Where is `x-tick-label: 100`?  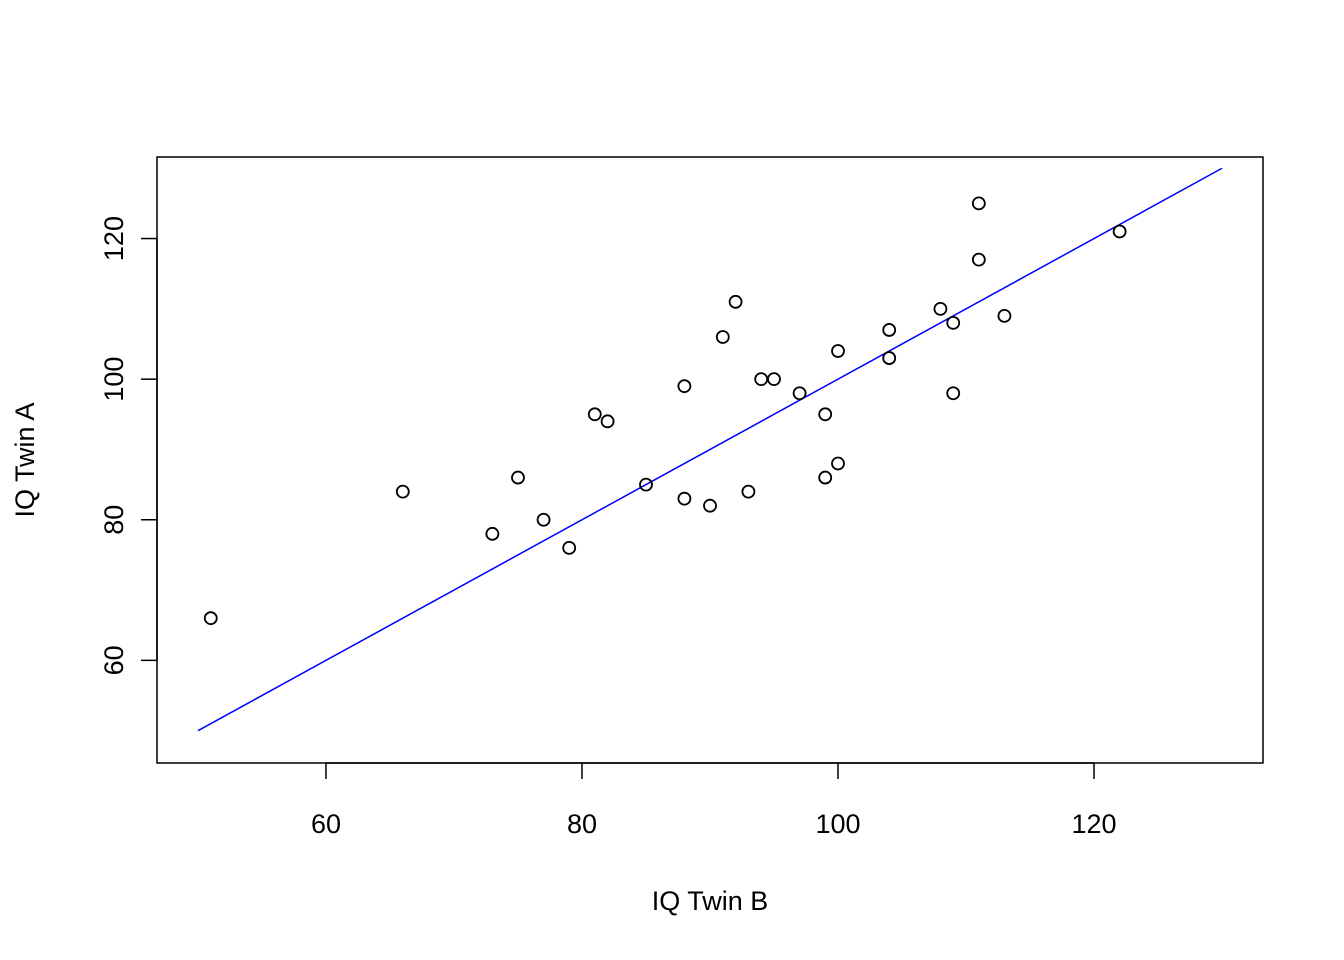 x-tick-label: 100 is located at coordinates (837, 824).